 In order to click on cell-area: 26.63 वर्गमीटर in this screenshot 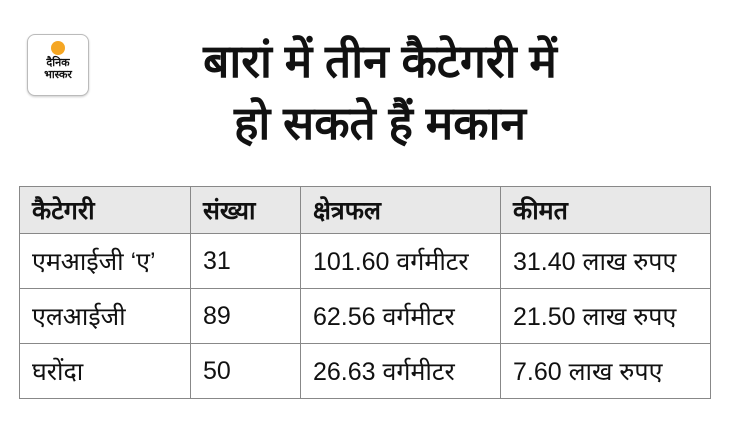, I will do `click(400, 371)`.